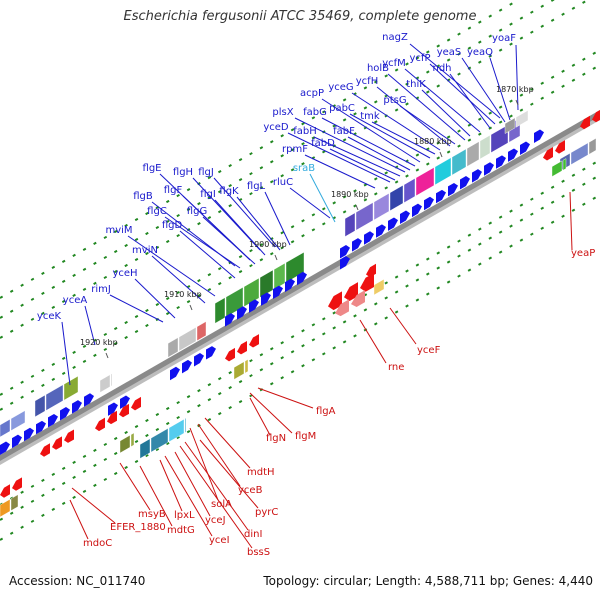 Image resolution: width=600 pixels, height=600 pixels. What do you see at coordinates (350, 194) in the screenshot?
I see `scale-label-2: 1890 kbp` at bounding box center [350, 194].